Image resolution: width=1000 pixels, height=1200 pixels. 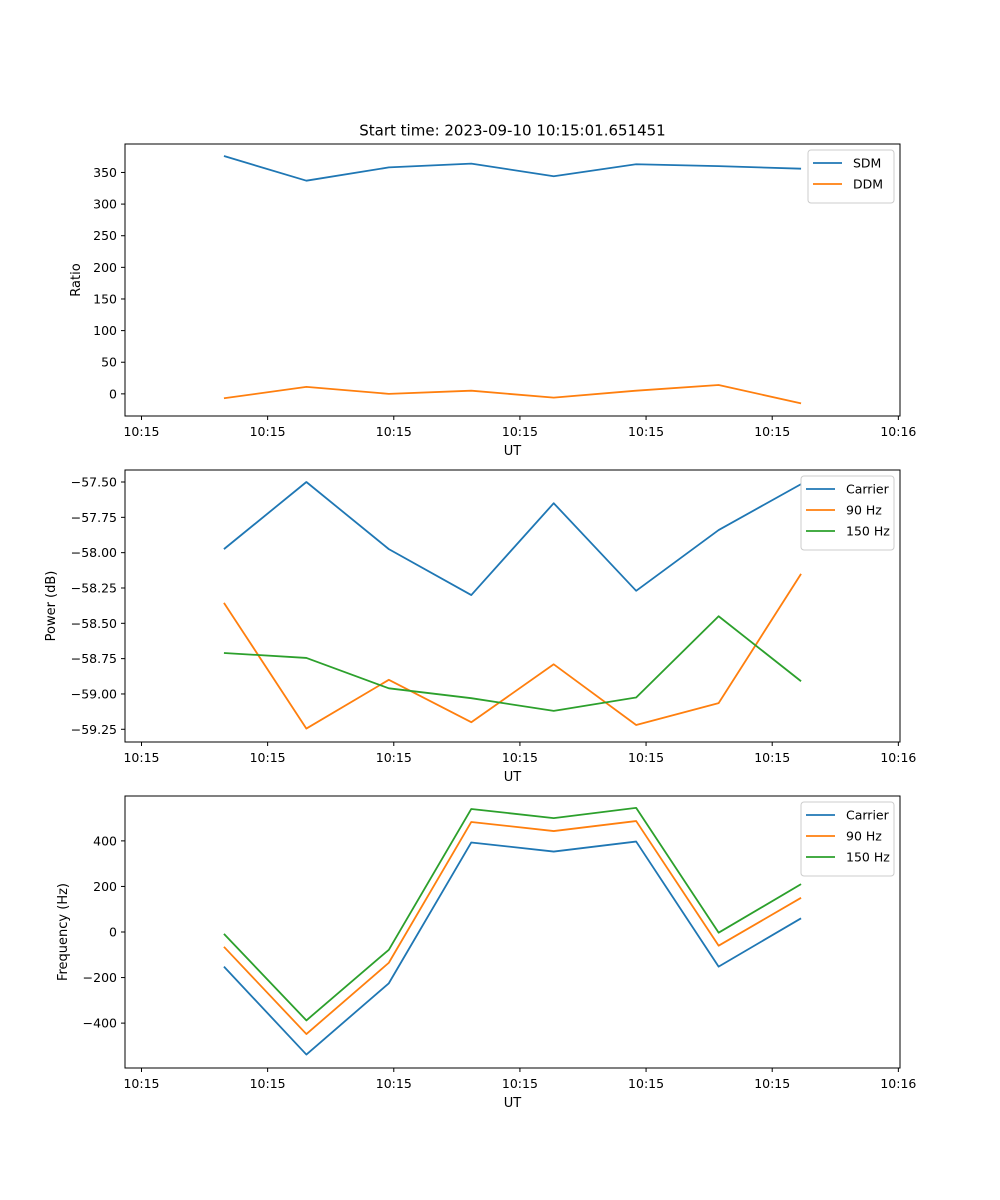 I want to click on legend-label: SDM, so click(x=867, y=163).